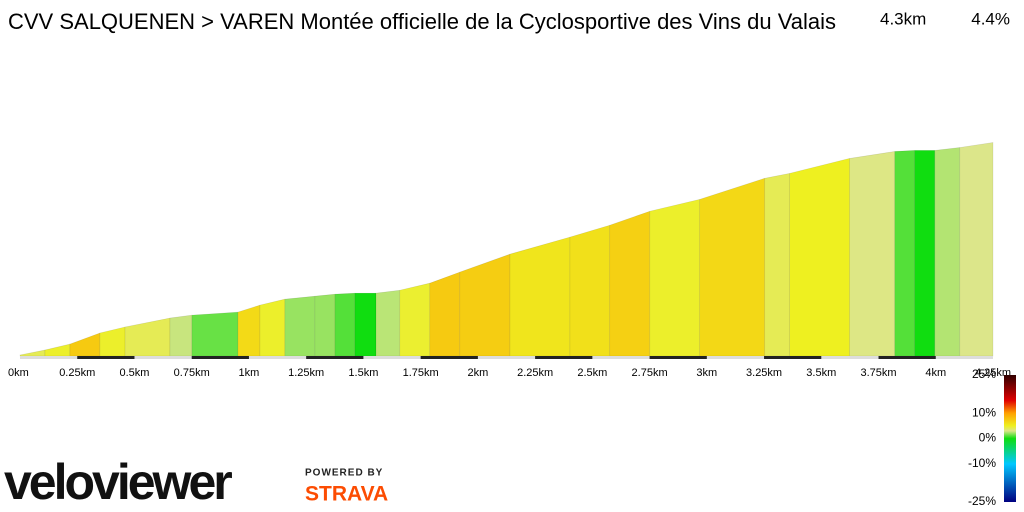 The height and width of the screenshot is (512, 1024). Describe the element at coordinates (821, 373) in the screenshot. I see `x-tick-label: 3.5km` at that location.